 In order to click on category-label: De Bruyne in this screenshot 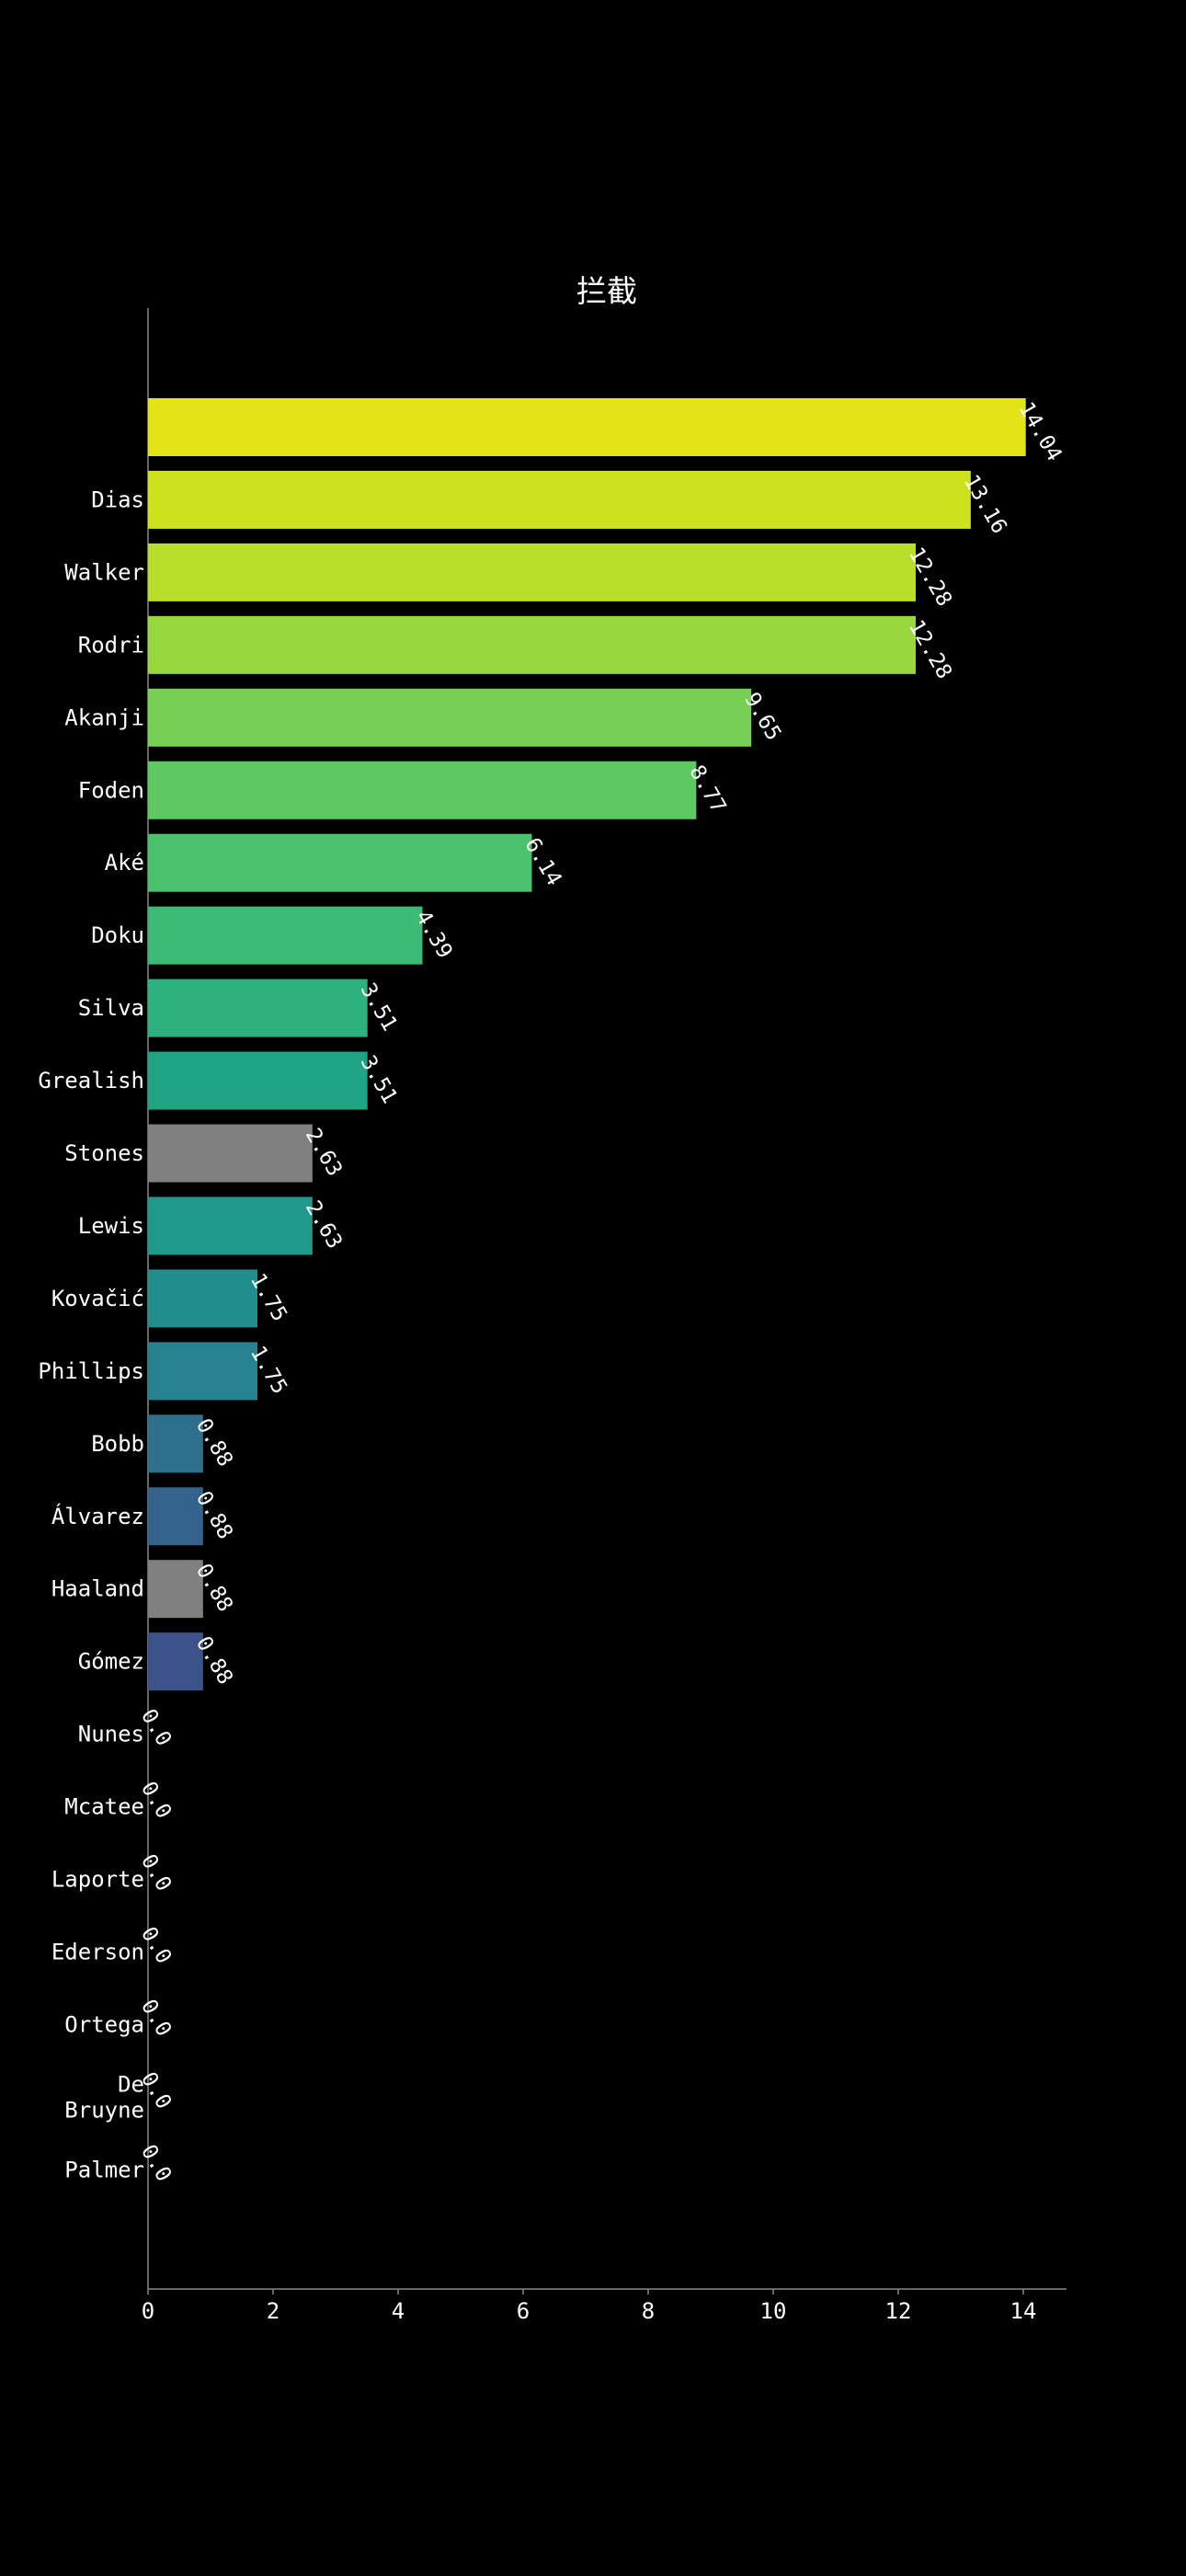, I will do `click(104, 2097)`.